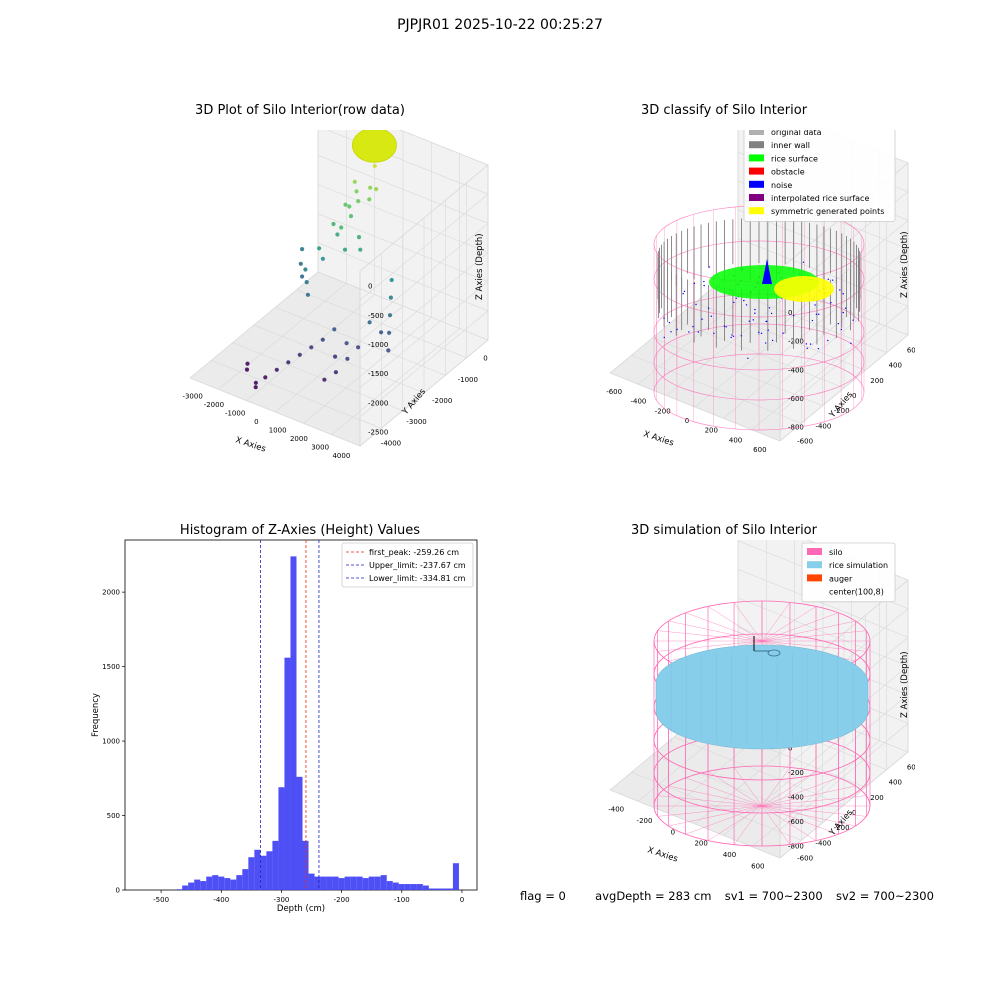  Describe the element at coordinates (468, 380) in the screenshot. I see `y-tick-label: -1000` at that location.